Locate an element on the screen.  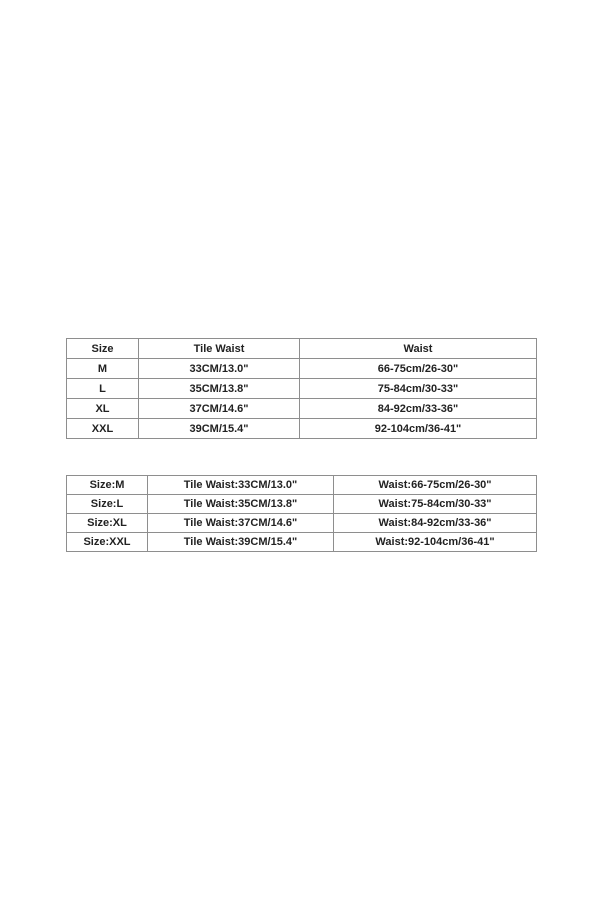
header-cell-waist: Waist is located at coordinates (418, 348).